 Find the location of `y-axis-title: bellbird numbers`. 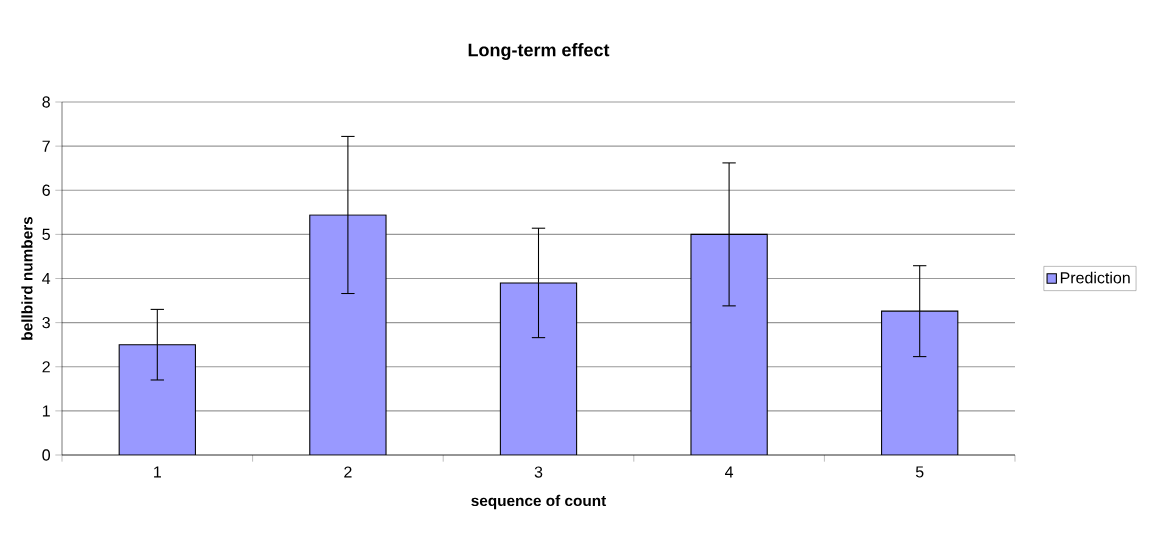

y-axis-title: bellbird numbers is located at coordinates (27, 278).